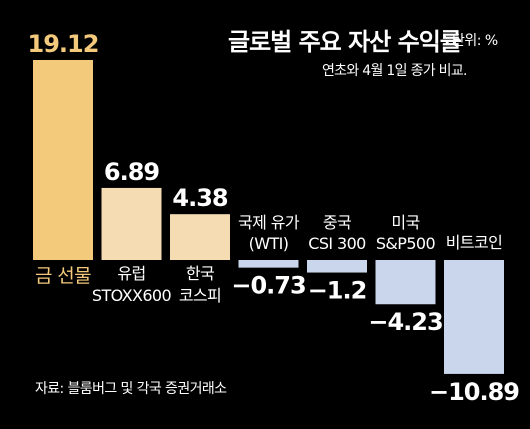  I want to click on source-note: 자료: 블룸버그 및 각국 증권거래소, so click(131, 389).